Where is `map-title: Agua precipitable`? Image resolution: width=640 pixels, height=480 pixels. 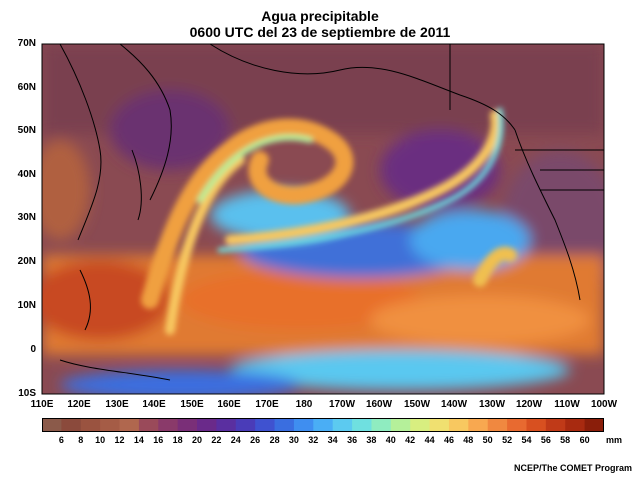
map-title: Agua precipitable is located at coordinates (320, 16).